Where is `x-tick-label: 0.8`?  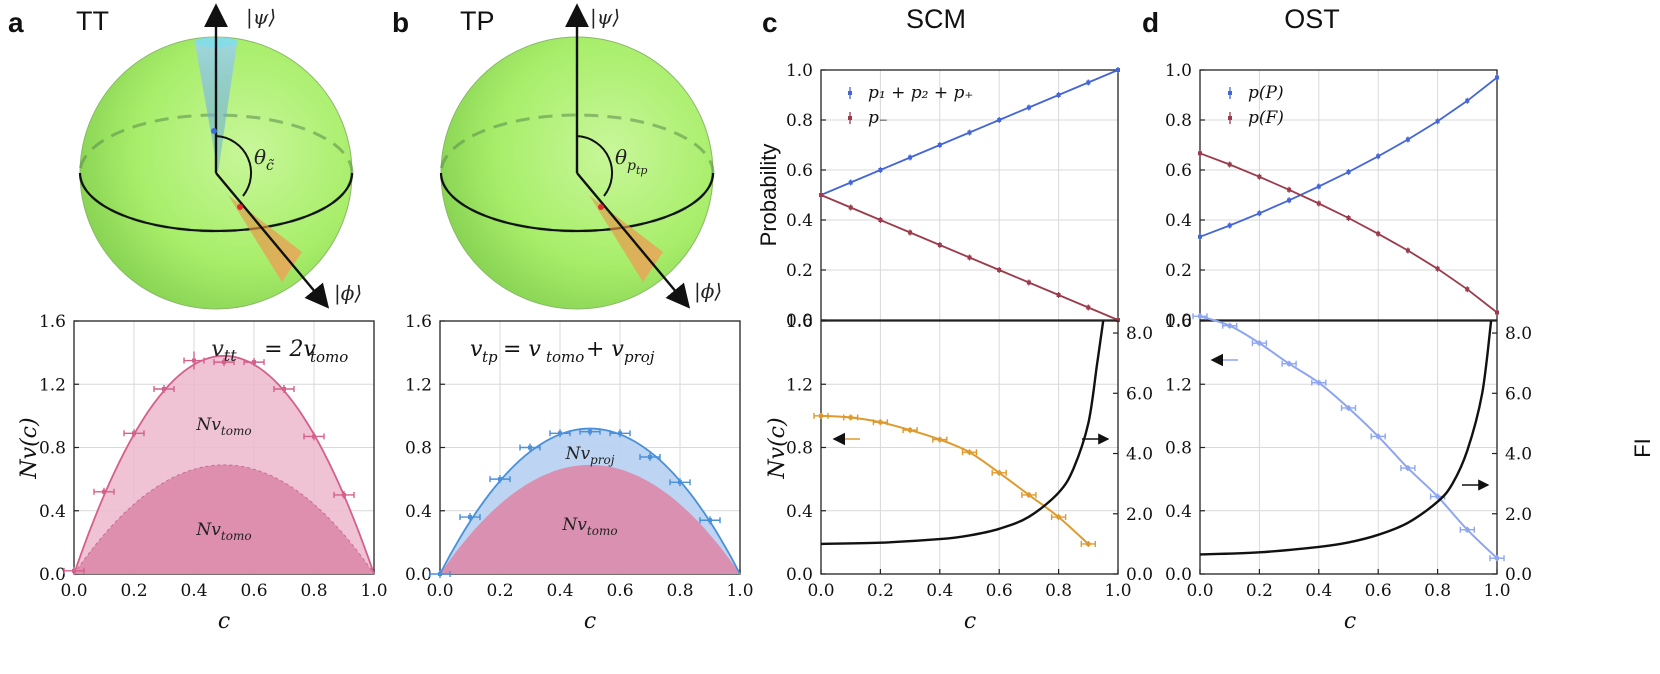 x-tick-label: 0.8 is located at coordinates (1437, 591).